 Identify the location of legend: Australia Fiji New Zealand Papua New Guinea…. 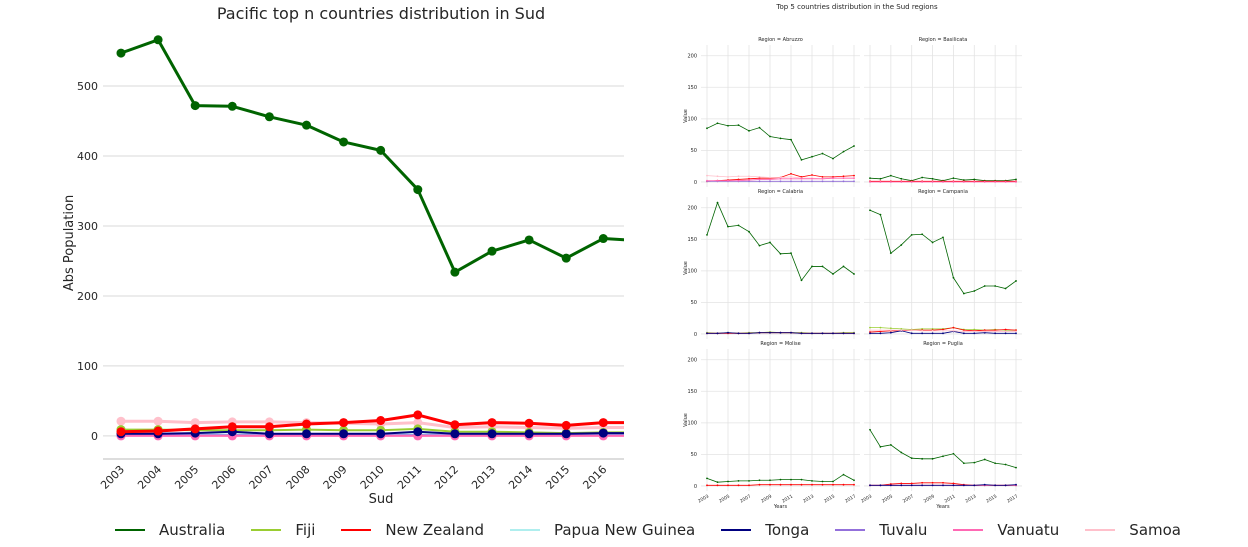
(661, 530).